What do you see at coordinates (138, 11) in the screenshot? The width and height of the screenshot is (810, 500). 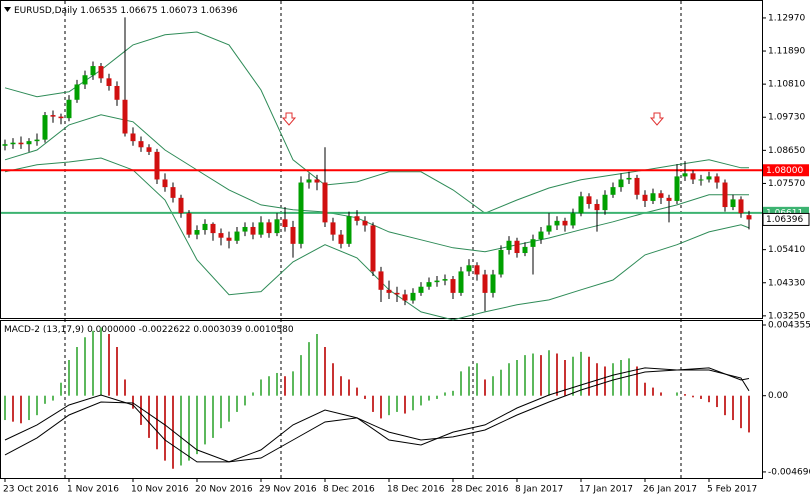 I see `last-high: 1.06675` at bounding box center [138, 11].